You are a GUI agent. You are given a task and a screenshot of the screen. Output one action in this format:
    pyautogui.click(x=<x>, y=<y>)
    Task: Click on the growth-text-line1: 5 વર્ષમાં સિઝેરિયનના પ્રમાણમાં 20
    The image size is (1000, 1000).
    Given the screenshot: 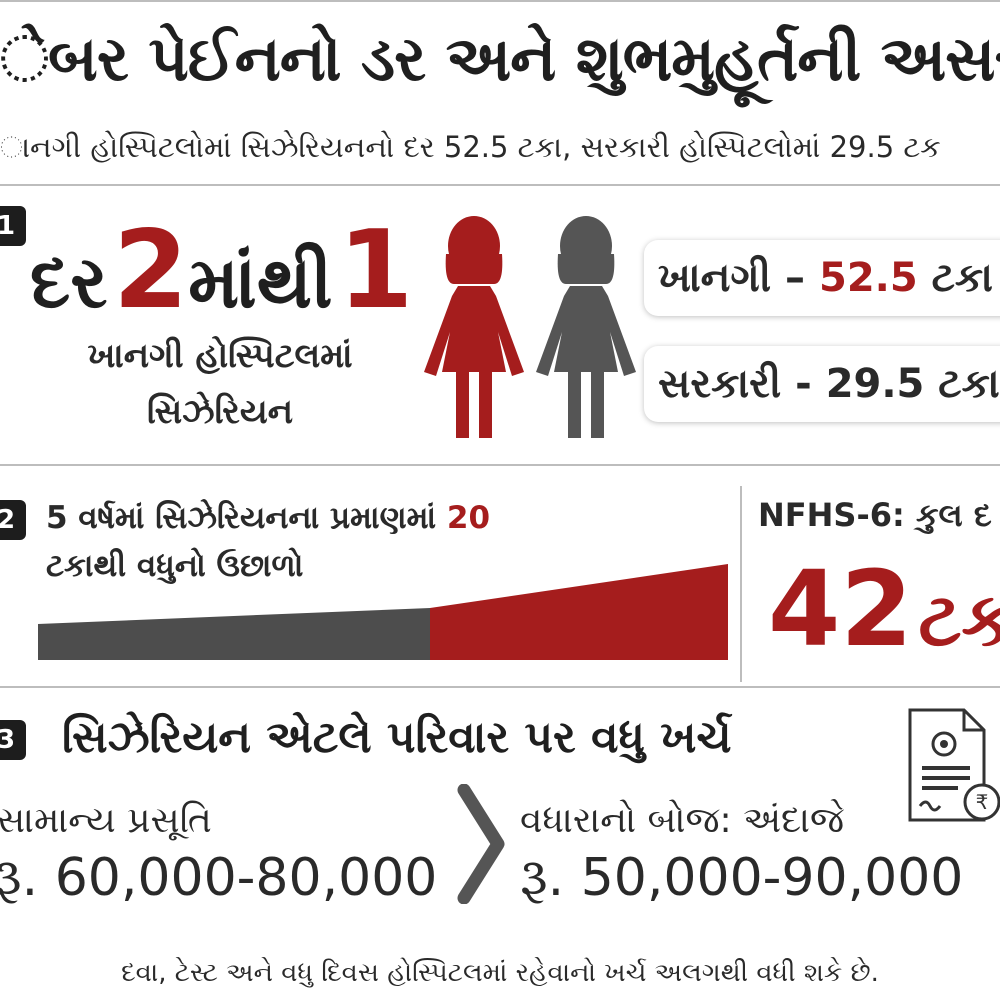 What is the action you would take?
    pyautogui.click(x=391, y=518)
    